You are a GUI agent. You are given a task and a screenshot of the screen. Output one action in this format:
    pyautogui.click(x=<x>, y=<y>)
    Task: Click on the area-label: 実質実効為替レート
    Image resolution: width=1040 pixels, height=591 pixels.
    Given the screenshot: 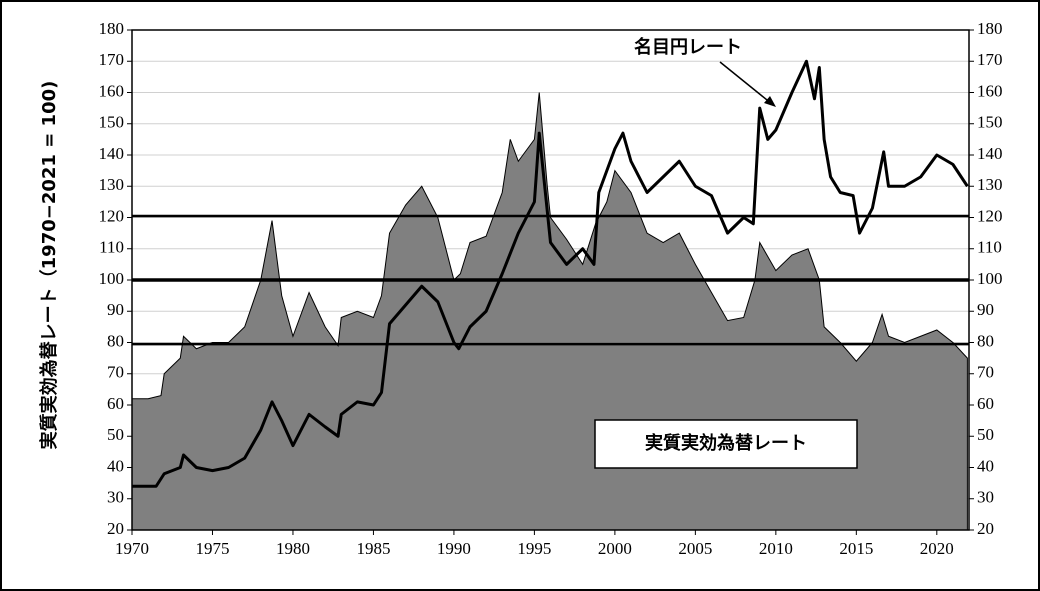 What is the action you would take?
    pyautogui.click(x=726, y=443)
    